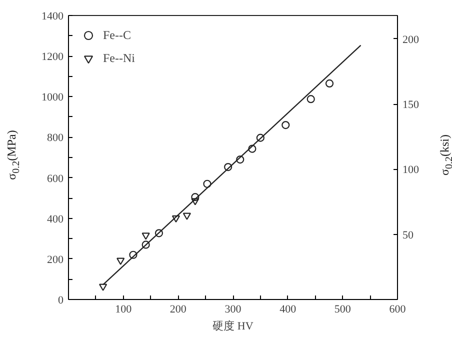 The width and height of the screenshot is (452, 343). I want to click on y-tick-label: 200, so click(55, 260).